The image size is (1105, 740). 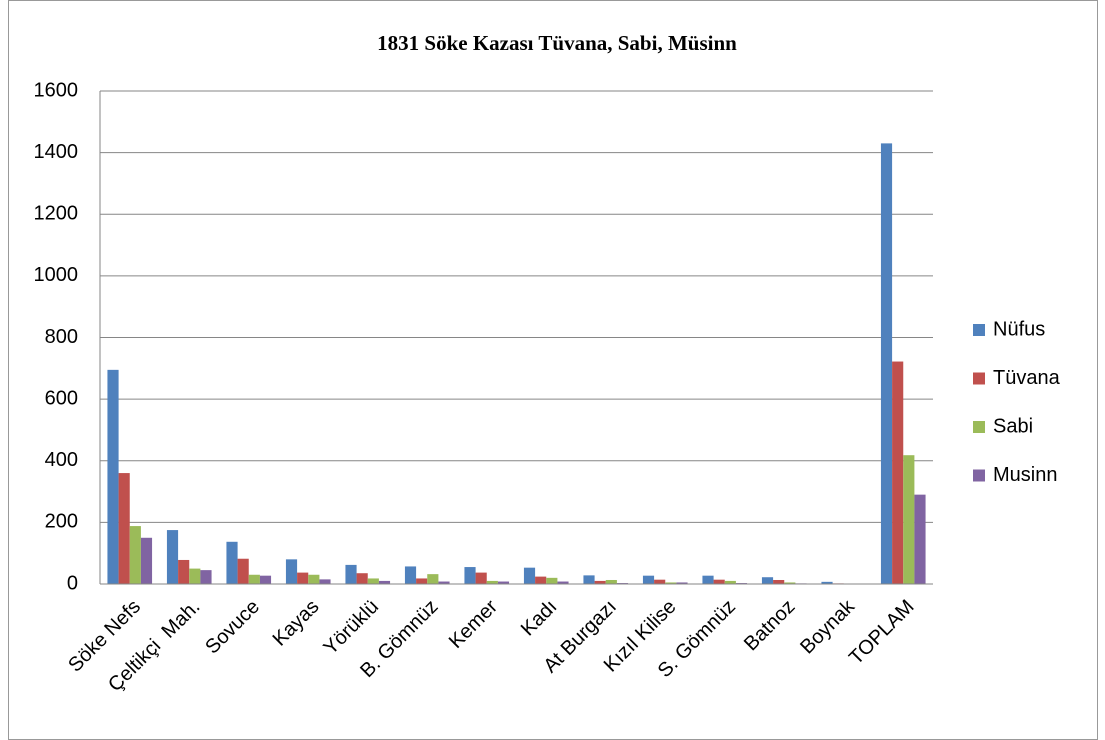 I want to click on legend-label: Nüfus, so click(x=1019, y=329).